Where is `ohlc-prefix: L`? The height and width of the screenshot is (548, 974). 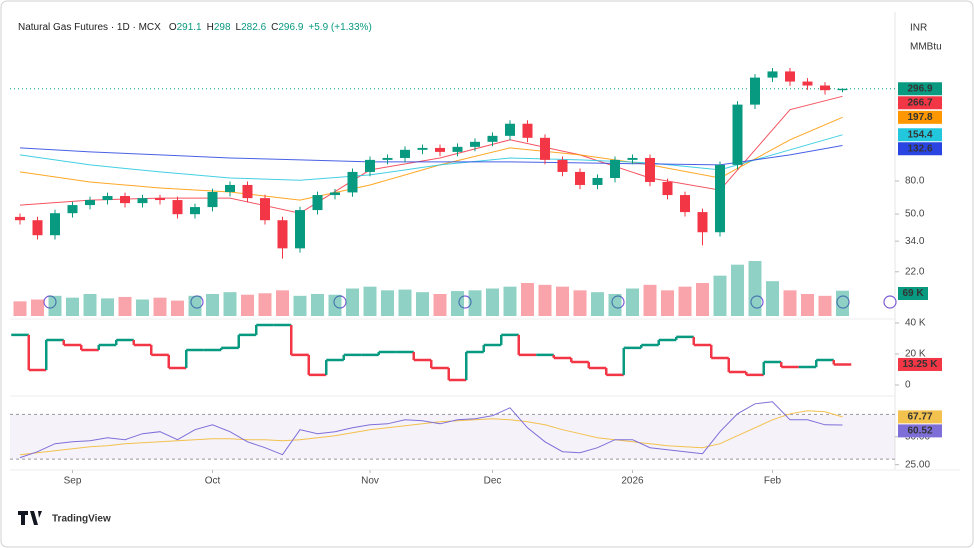 ohlc-prefix: L is located at coordinates (239, 27).